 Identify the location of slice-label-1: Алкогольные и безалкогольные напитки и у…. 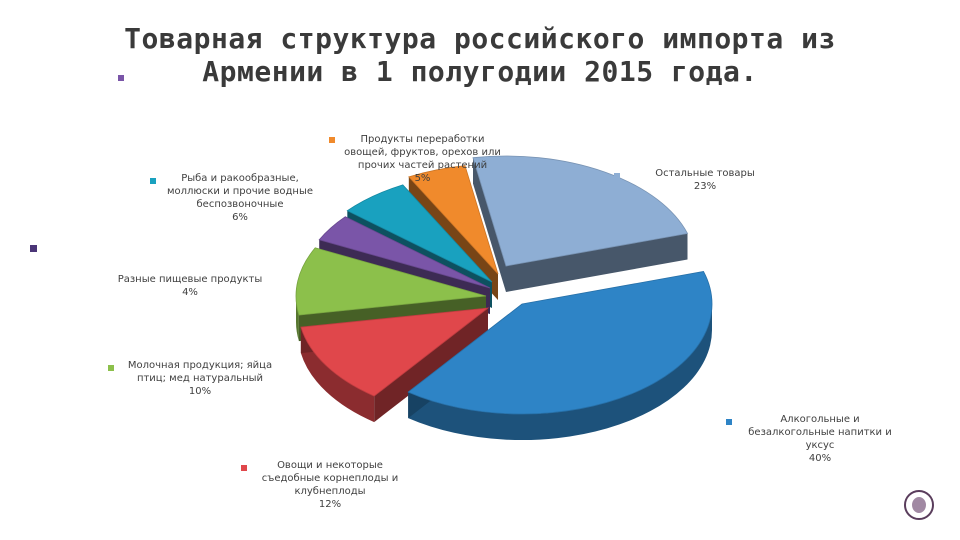
(818, 439).